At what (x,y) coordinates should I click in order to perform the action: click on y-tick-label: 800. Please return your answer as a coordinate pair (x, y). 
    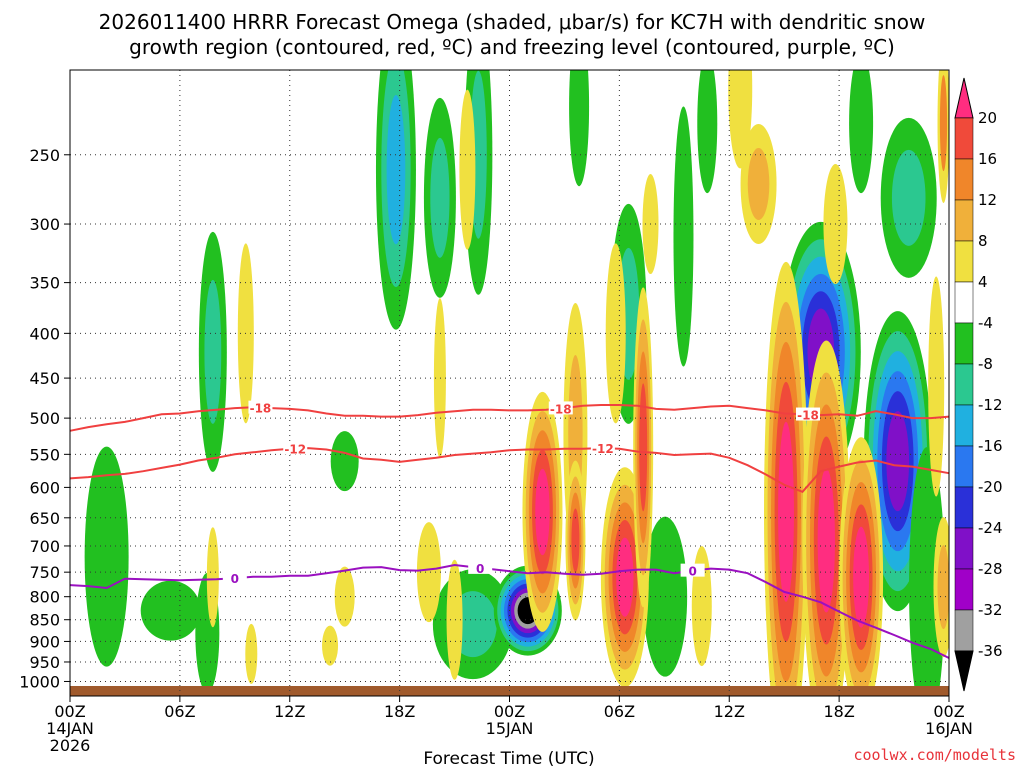
    Looking at the image, I should click on (44, 597).